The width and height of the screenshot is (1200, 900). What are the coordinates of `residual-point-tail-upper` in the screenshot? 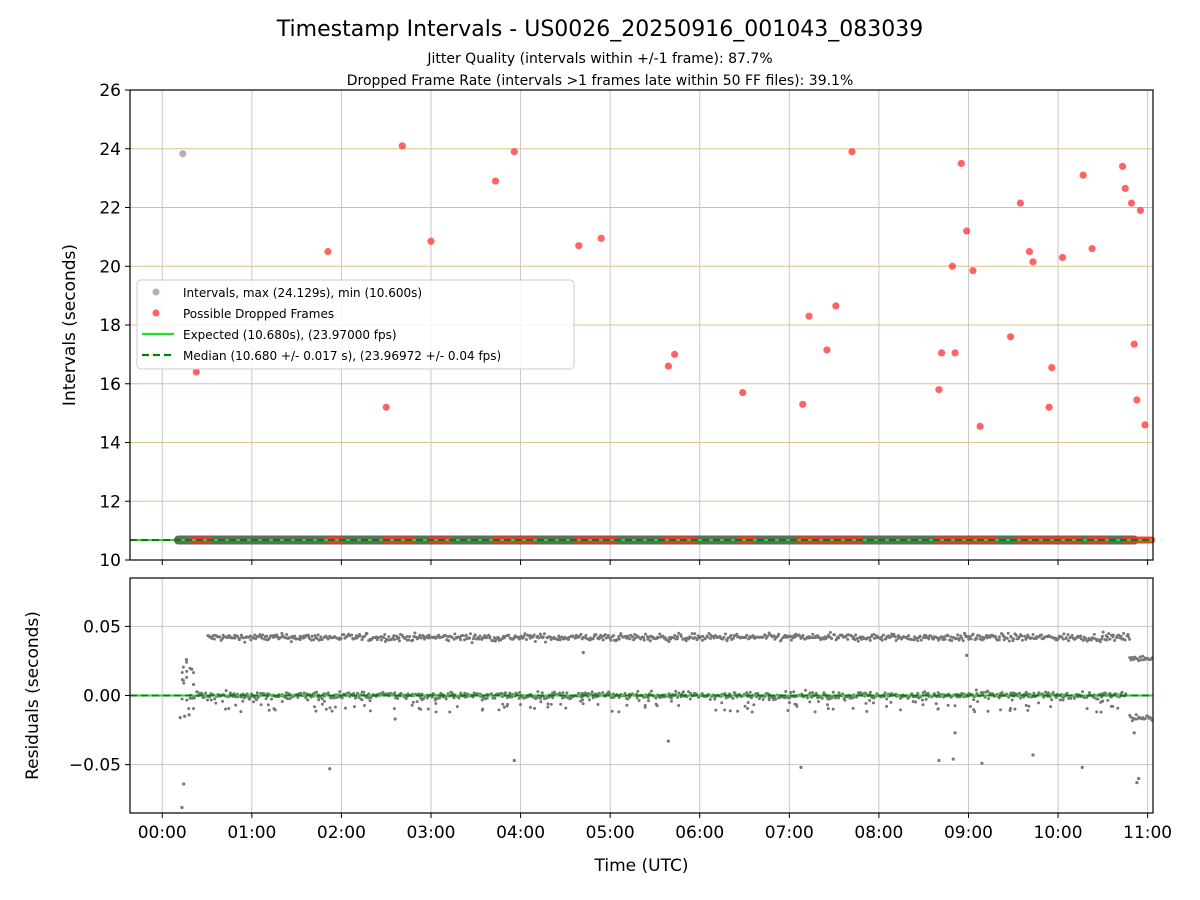 It's located at (1130, 658).